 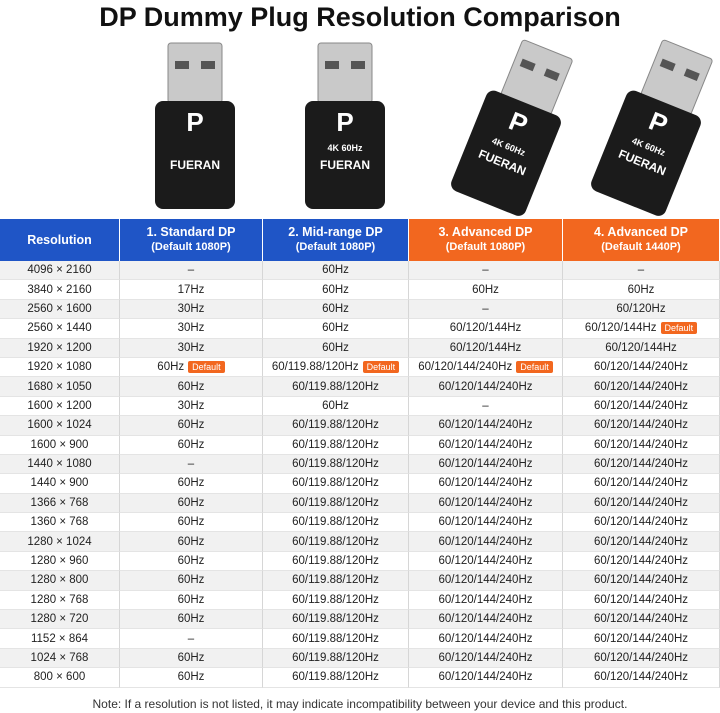 What do you see at coordinates (344, 122) in the screenshot?
I see `plug-logo: P` at bounding box center [344, 122].